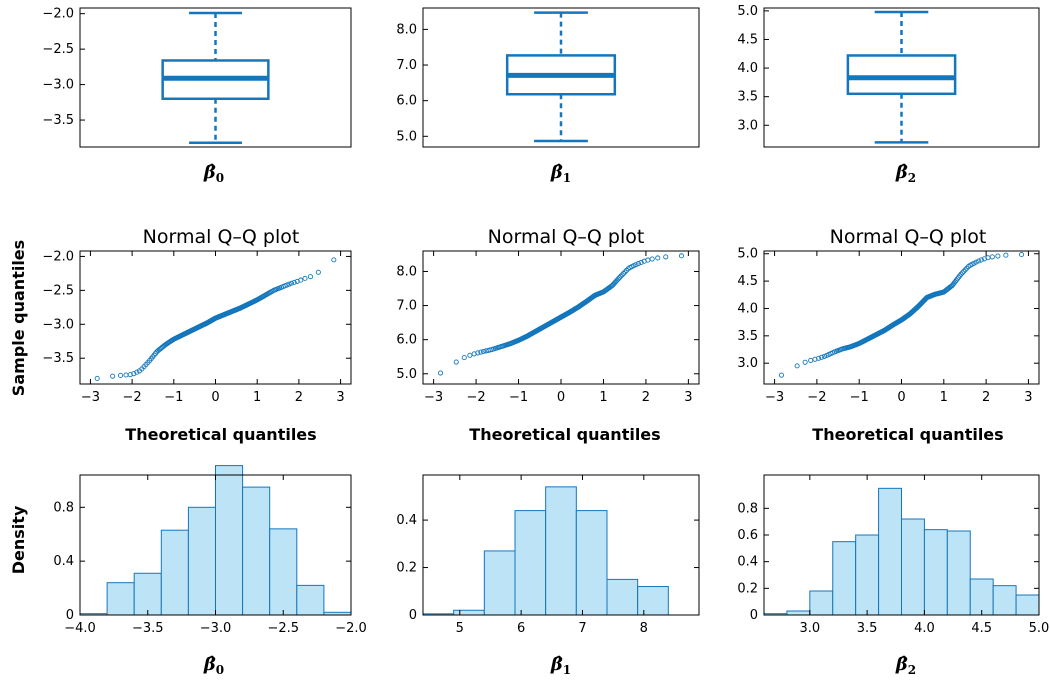 The height and width of the screenshot is (686, 1050). I want to click on box-beta1-frame, so click(561, 77).